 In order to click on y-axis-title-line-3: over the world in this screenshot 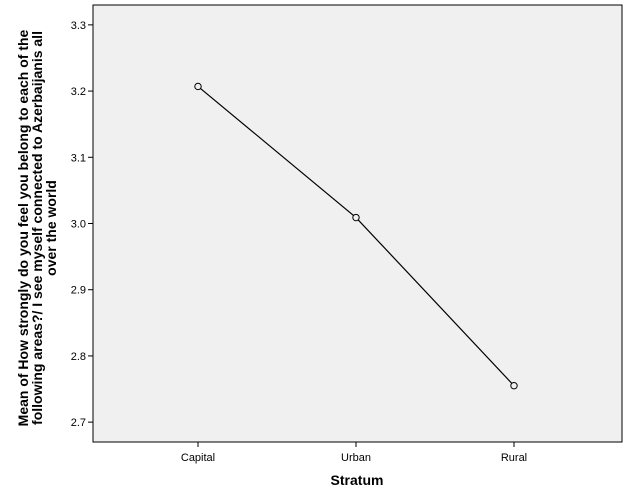, I will do `click(51, 228)`.